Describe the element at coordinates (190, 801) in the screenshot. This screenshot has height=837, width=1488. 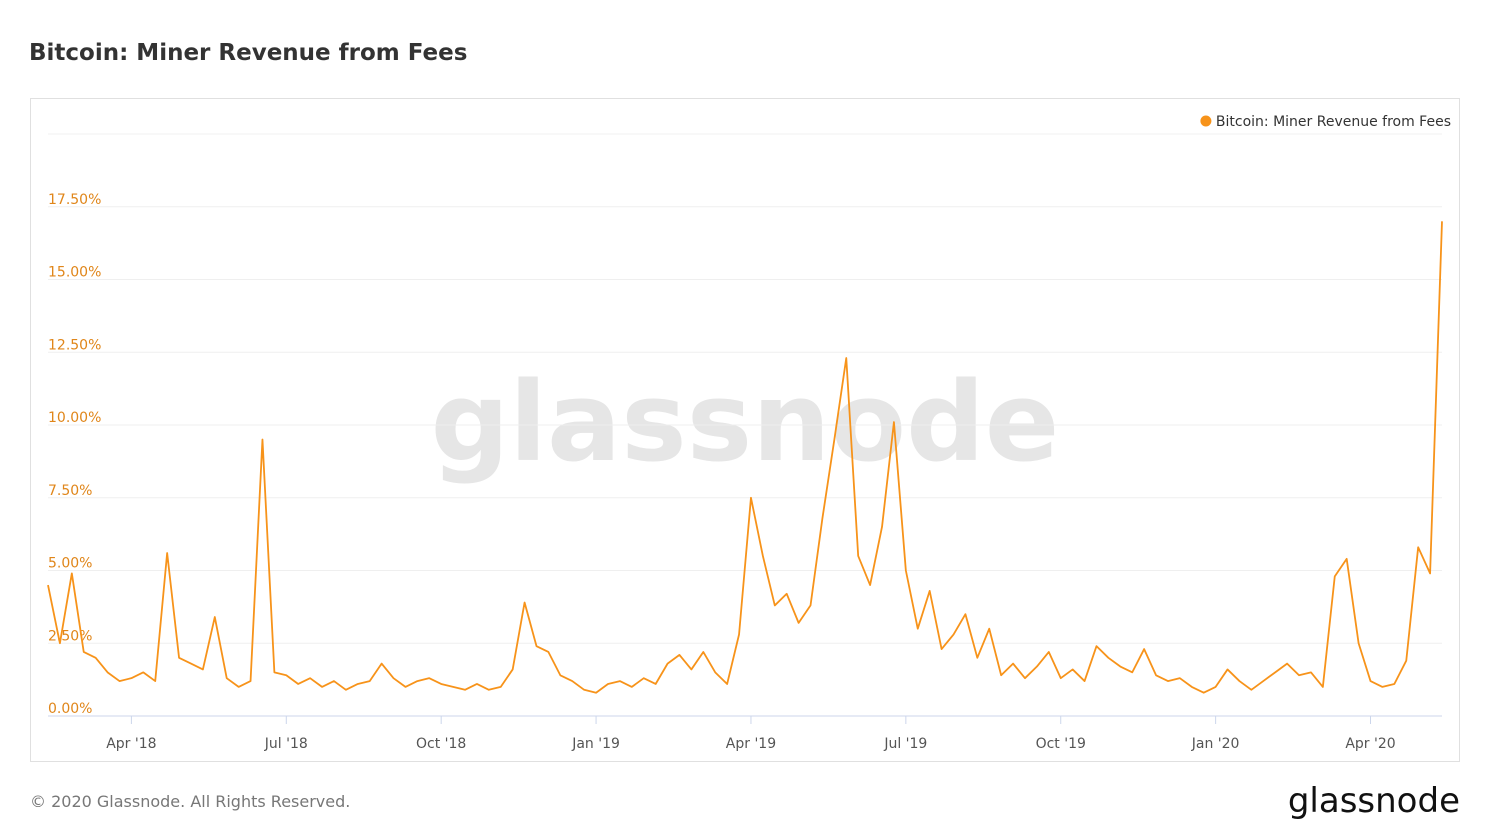
I see `copyright: © 2020 Glassnode. All Rights Reserved.` at that location.